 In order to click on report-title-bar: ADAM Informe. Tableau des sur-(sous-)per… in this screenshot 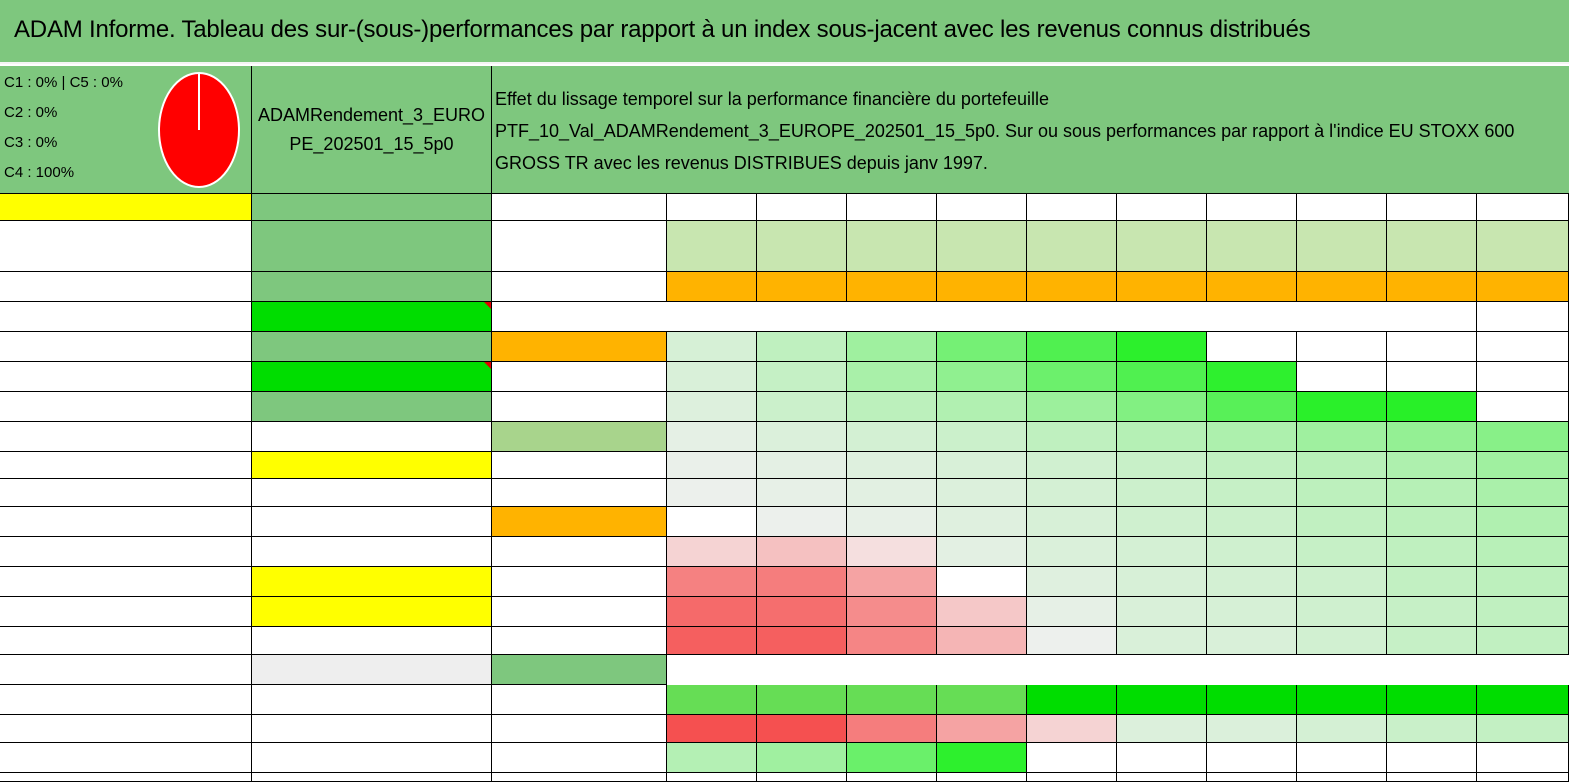, I will do `click(784, 32)`.